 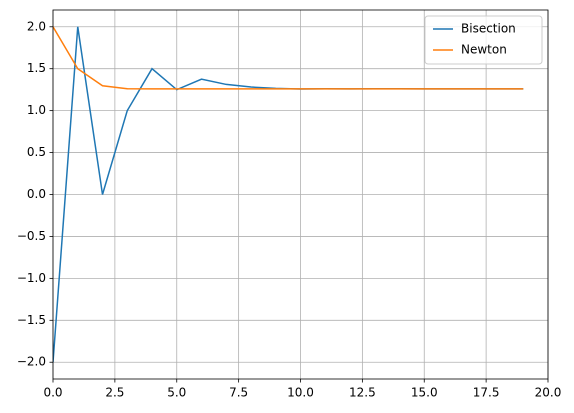 I want to click on y-tick-label: 0.0, so click(x=36, y=194).